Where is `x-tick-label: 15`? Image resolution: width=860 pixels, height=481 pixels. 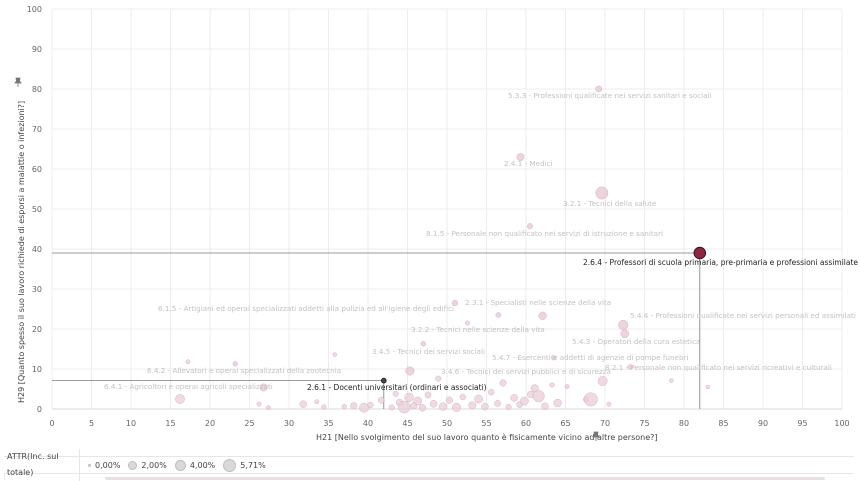
x-tick-label: 15 is located at coordinates (170, 423).